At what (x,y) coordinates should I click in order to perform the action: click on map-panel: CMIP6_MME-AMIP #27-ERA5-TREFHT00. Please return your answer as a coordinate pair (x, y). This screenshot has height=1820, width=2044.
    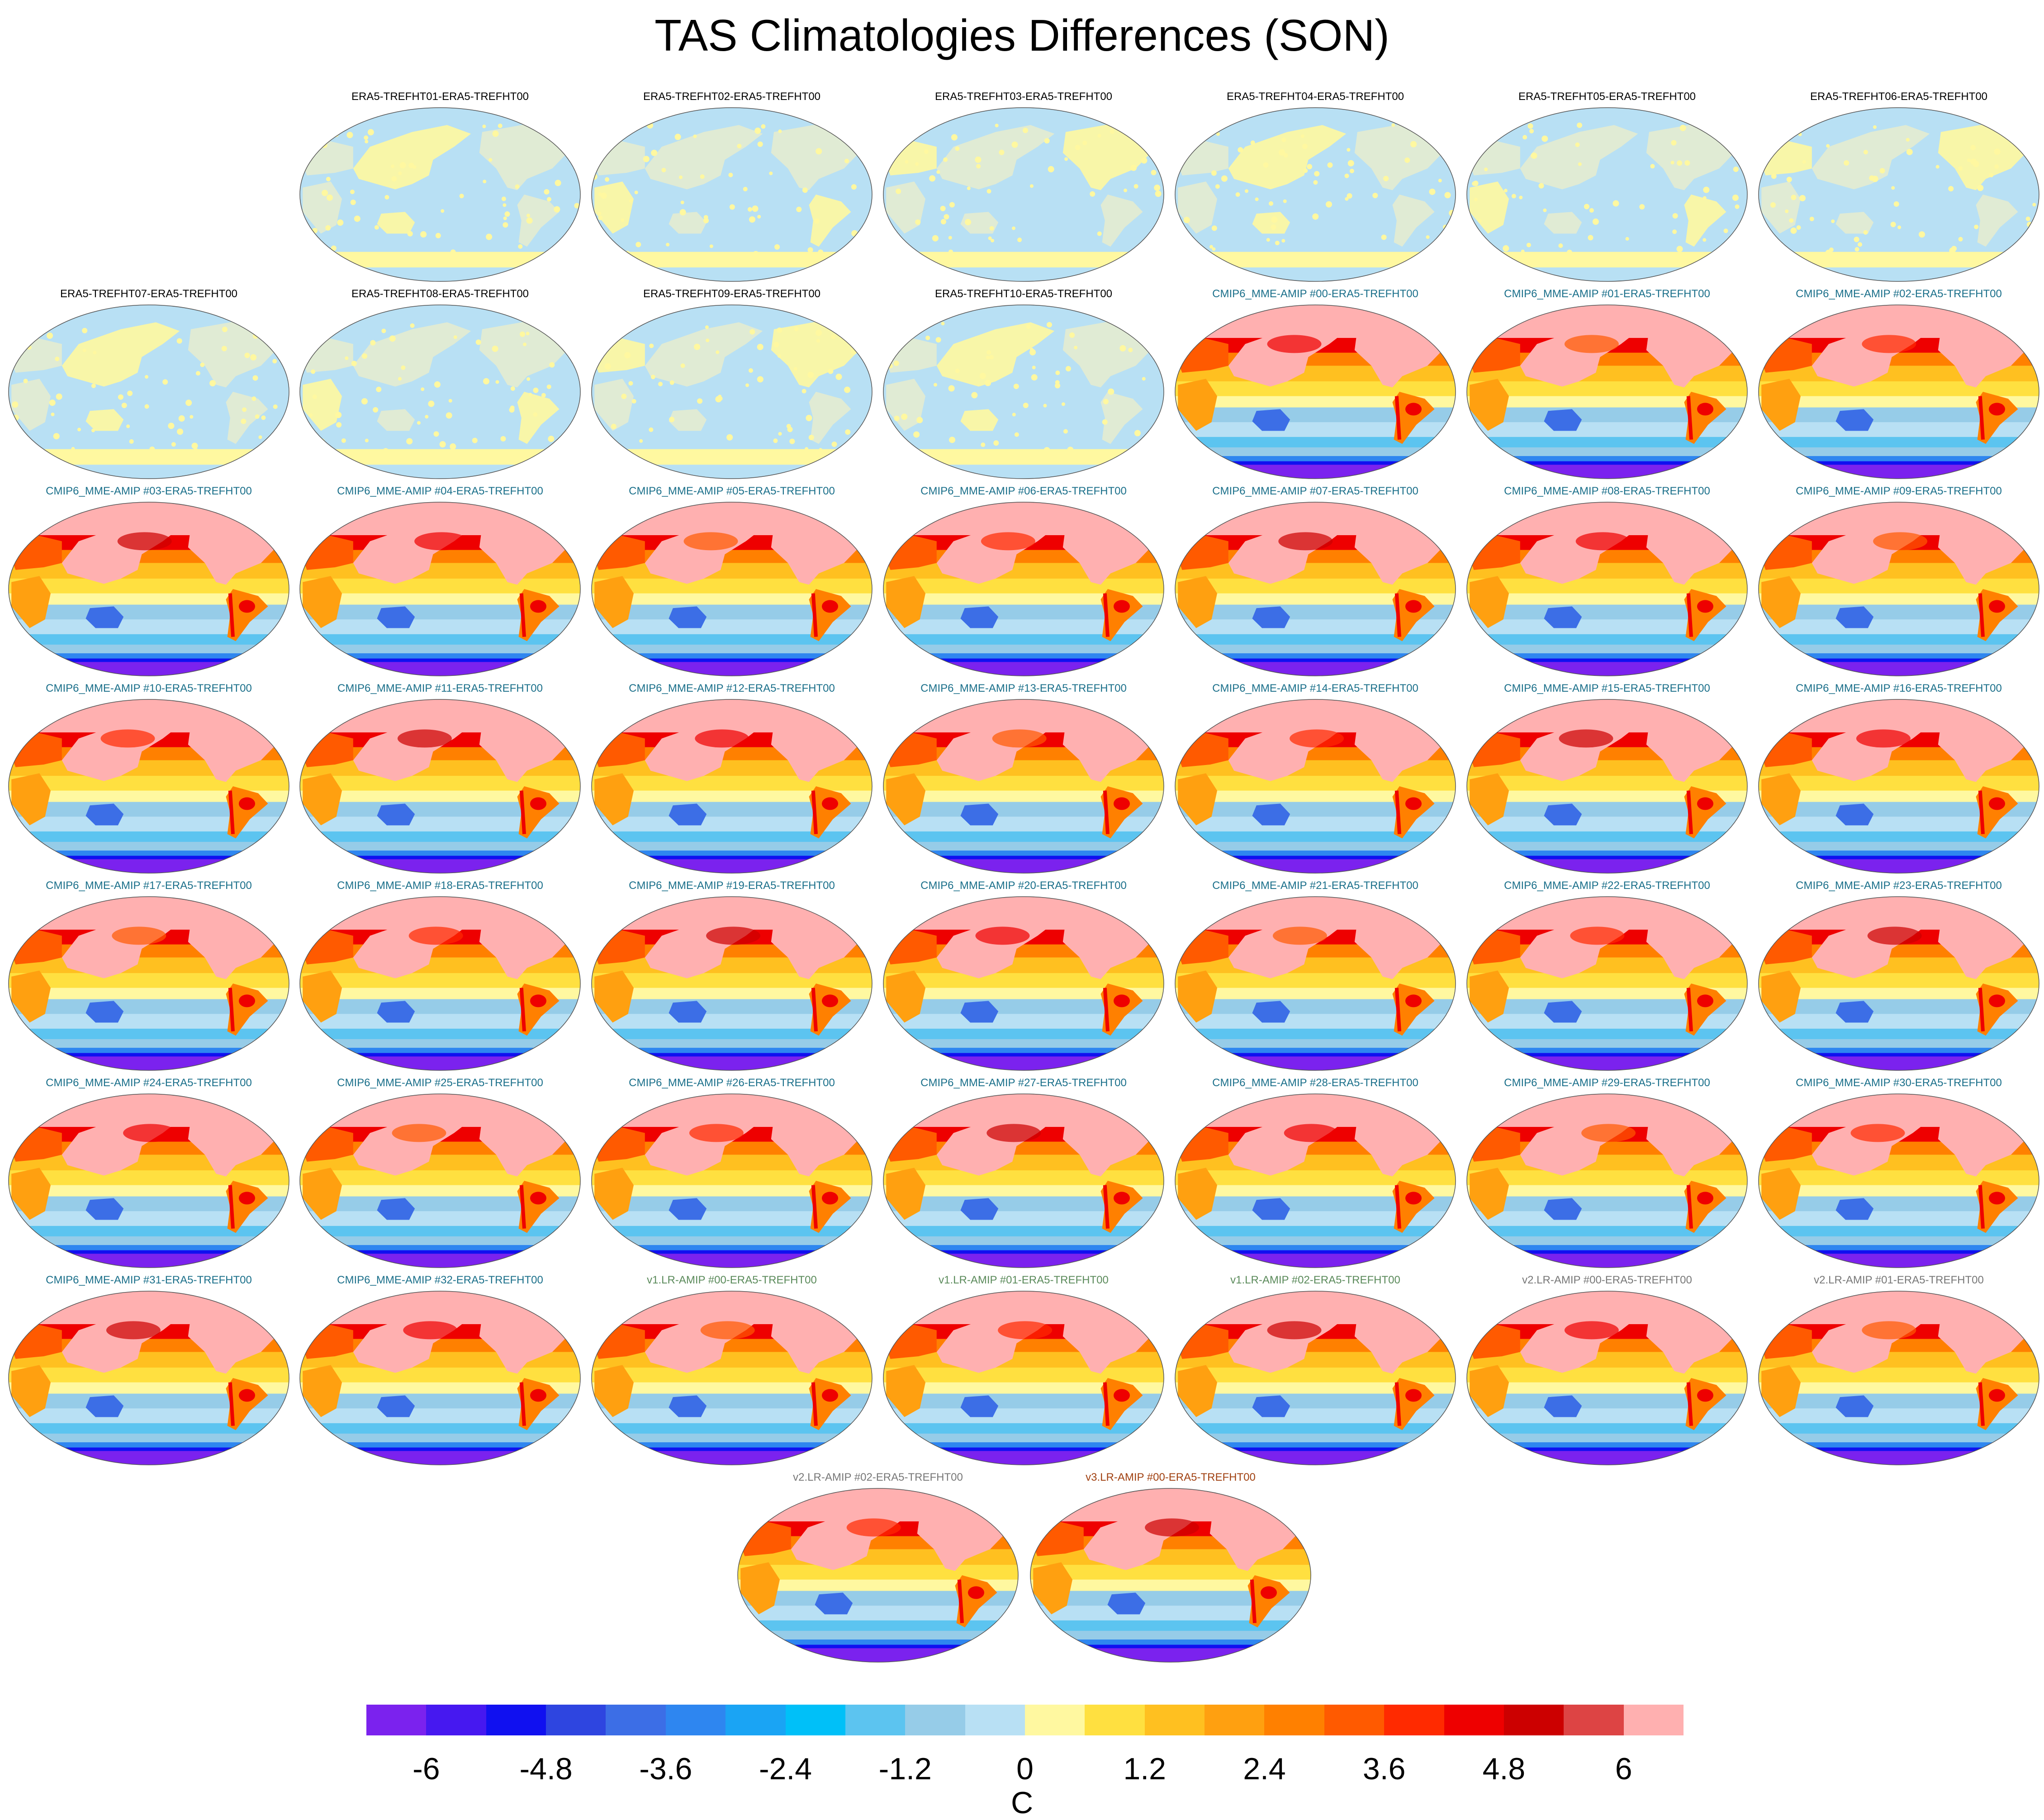
    Looking at the image, I should click on (1023, 1173).